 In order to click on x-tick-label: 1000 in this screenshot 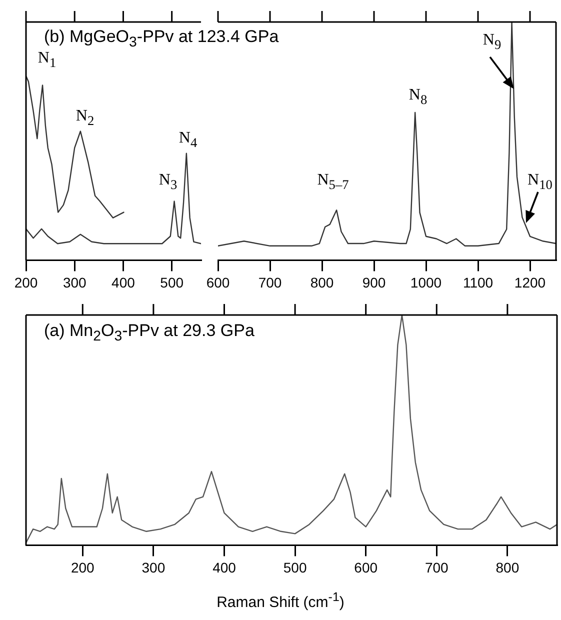, I will do `click(426, 282)`.